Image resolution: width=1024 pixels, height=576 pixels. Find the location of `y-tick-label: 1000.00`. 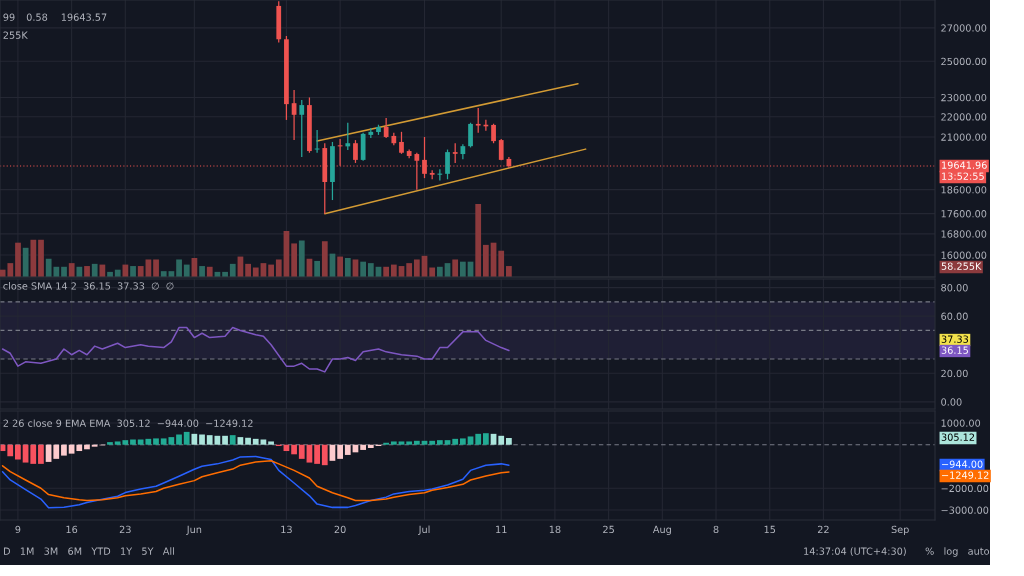

y-tick-label: 1000.00 is located at coordinates (961, 423).